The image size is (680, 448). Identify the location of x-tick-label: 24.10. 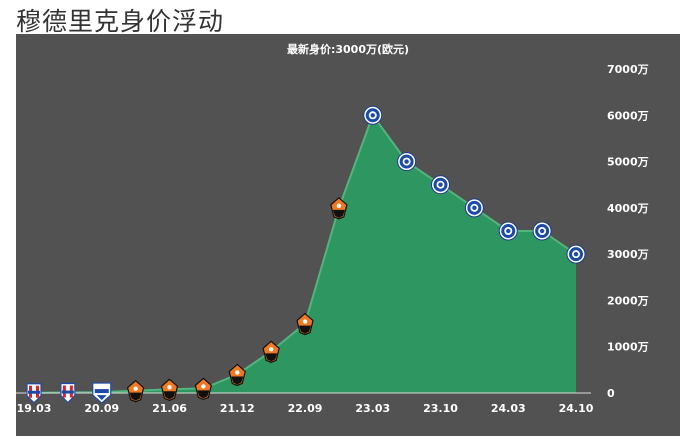
(576, 408).